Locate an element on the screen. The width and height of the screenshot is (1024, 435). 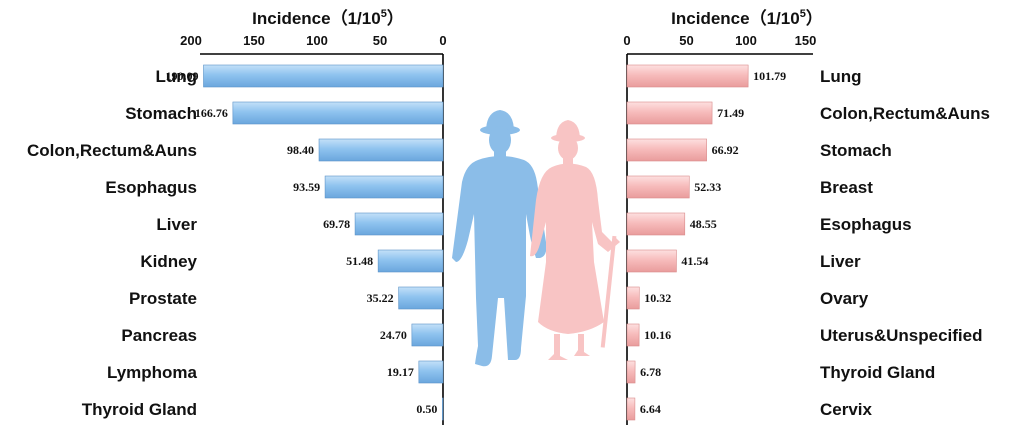
right-bar-value-label: 101.79 is located at coordinates (769, 76).